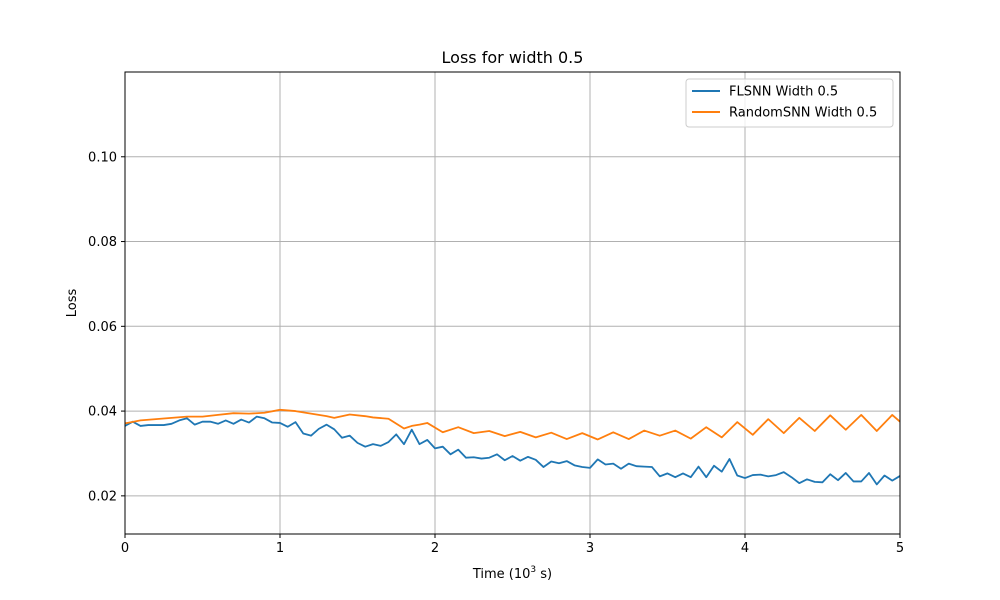  Describe the element at coordinates (102, 412) in the screenshot. I see `y-tick-label: 0.04` at that location.